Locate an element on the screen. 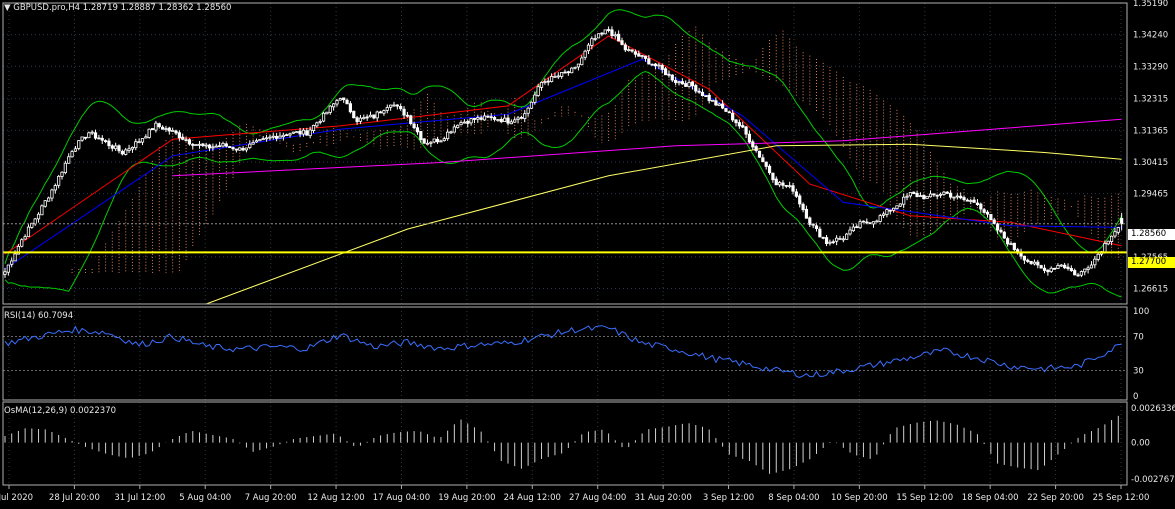 This screenshot has width=1175, height=509. time-tick-label: 18 Sep 04:00 is located at coordinates (990, 498).